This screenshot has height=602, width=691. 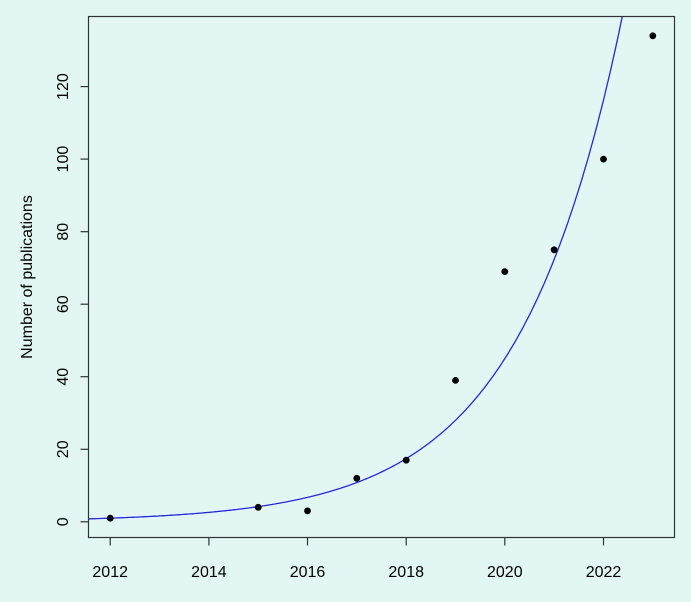 What do you see at coordinates (209, 572) in the screenshot?
I see `x-tick-label: 2014` at bounding box center [209, 572].